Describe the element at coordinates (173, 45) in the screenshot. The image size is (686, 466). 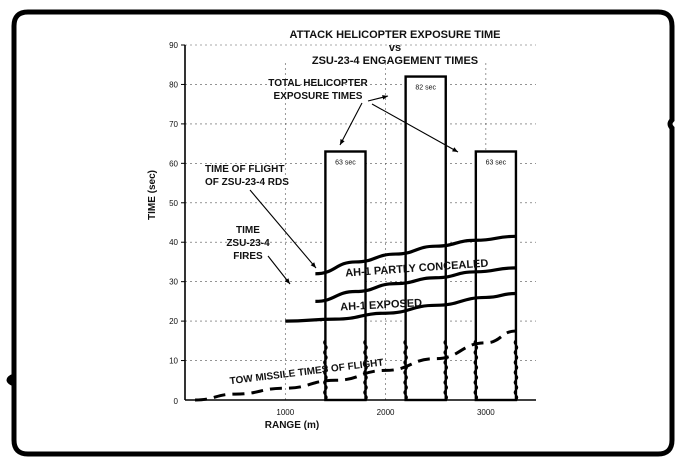
I see `y-tick-label: 90` at that location.